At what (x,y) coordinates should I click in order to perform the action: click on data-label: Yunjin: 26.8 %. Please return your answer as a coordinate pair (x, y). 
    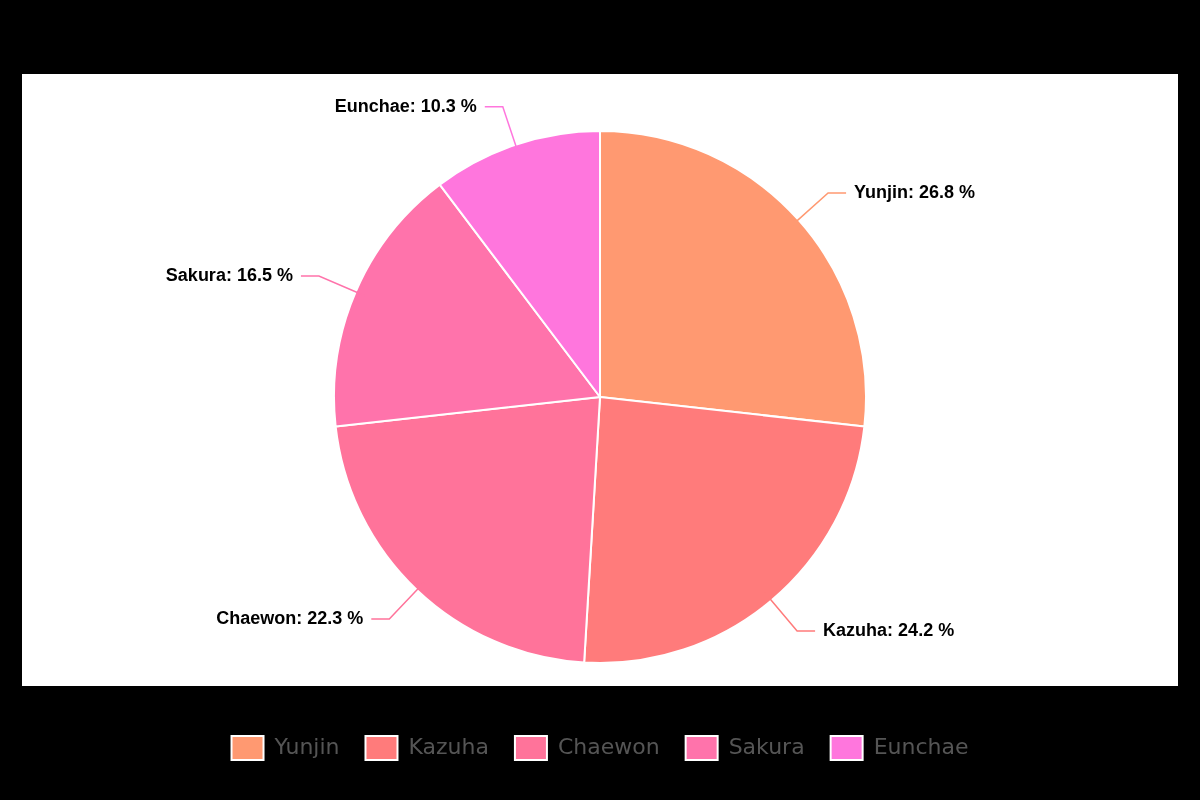
    Looking at the image, I should click on (915, 191).